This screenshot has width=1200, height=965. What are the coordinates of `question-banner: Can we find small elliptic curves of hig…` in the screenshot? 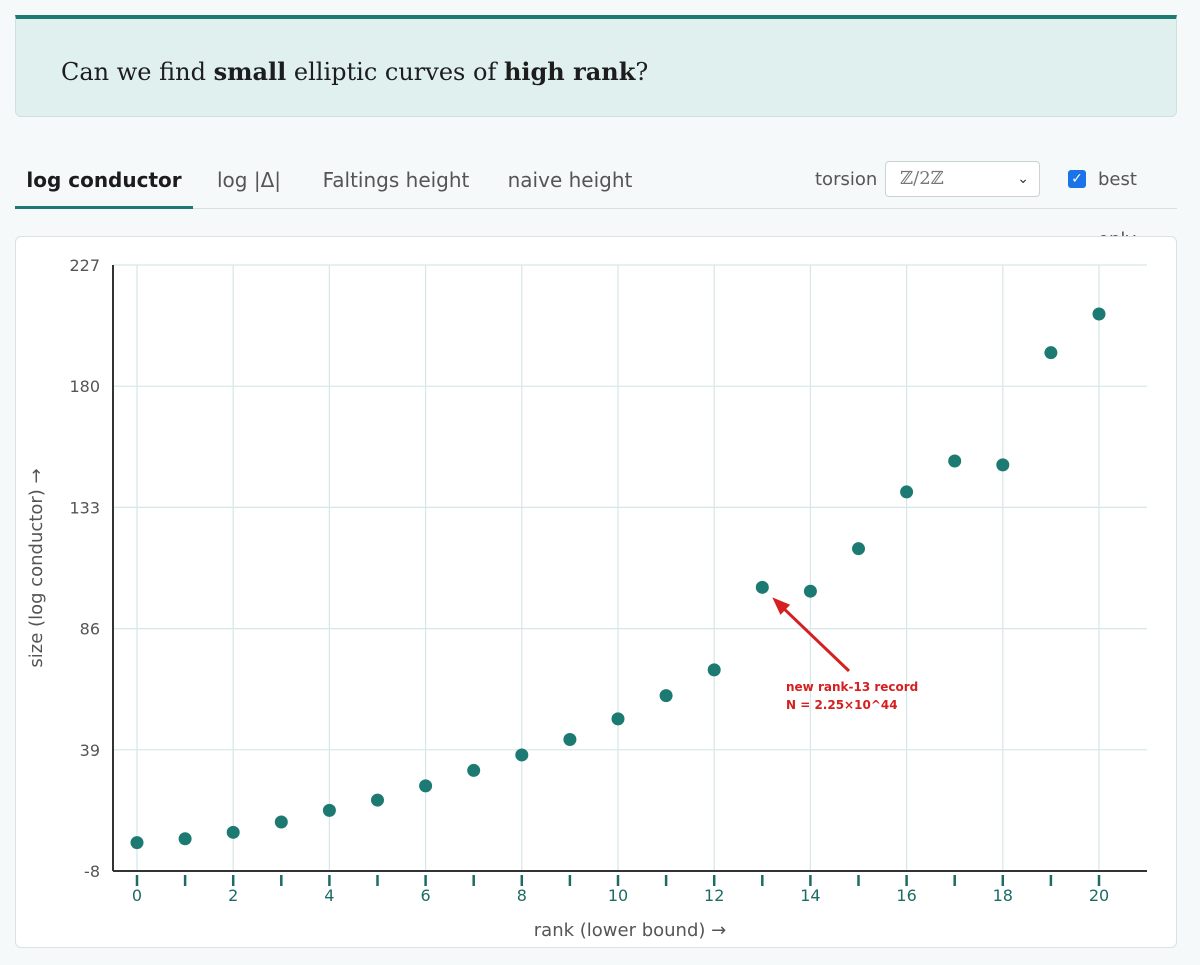 It's located at (596, 66).